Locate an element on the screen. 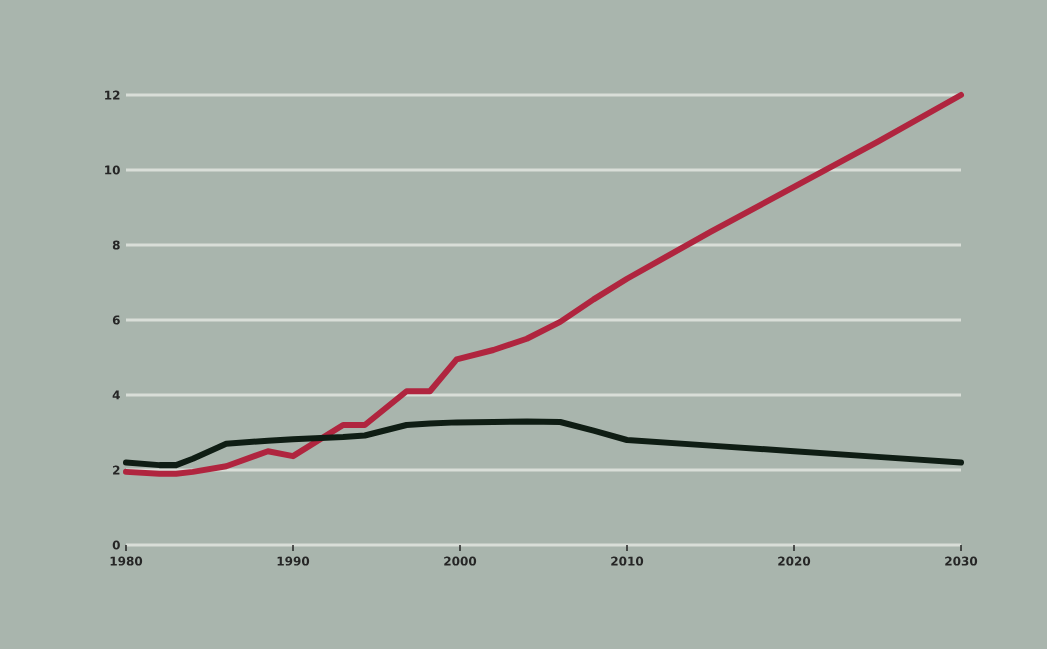 This screenshot has width=1047, height=649. x-tick-label: 2010 is located at coordinates (627, 561).